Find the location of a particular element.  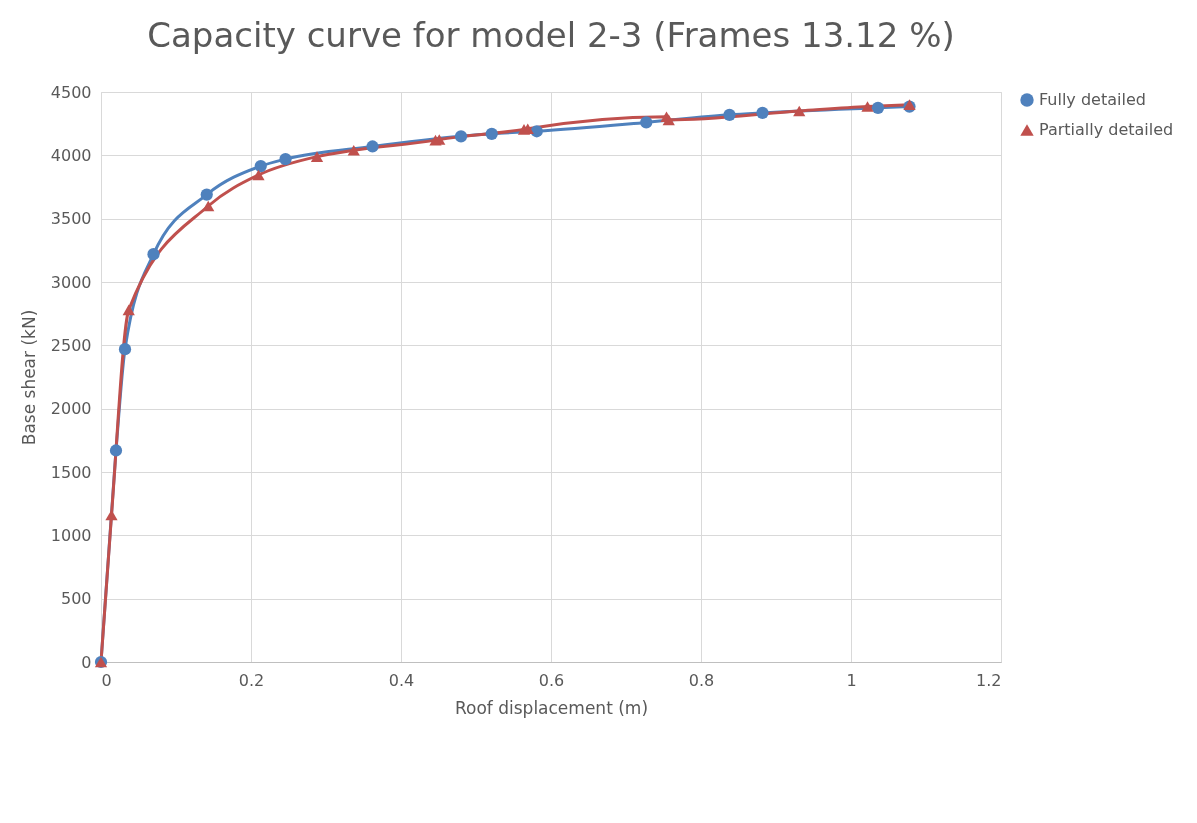

x-tick-label: 0.2 is located at coordinates (251, 680).